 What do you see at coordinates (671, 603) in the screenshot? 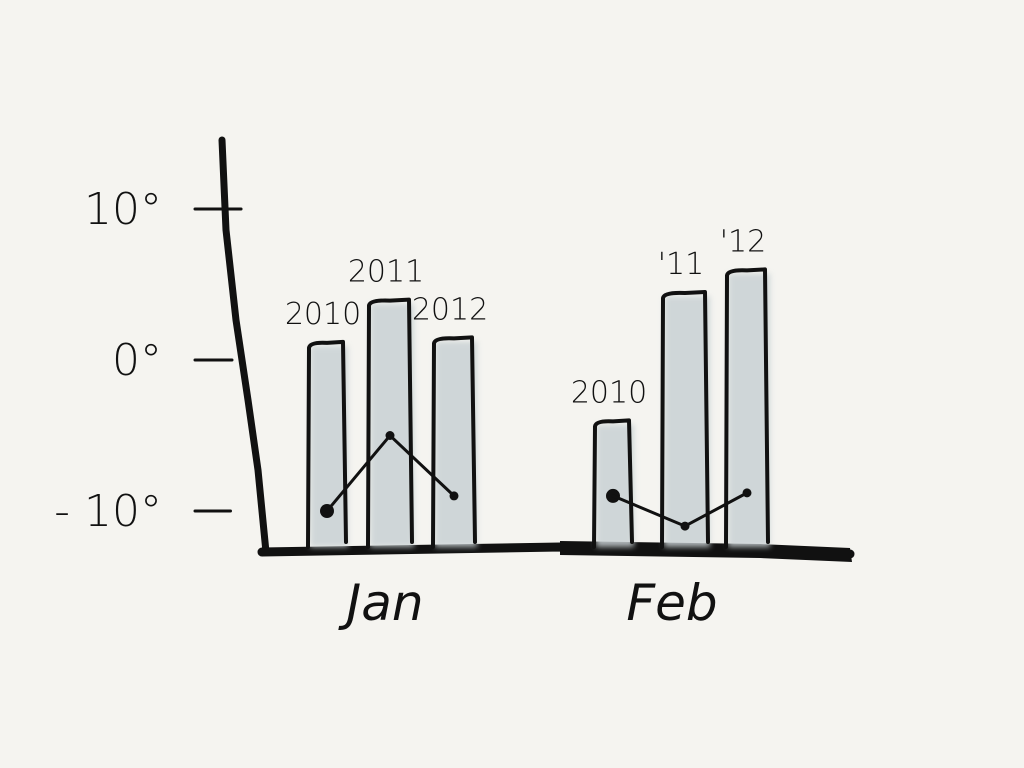
I see `category-label-1: Feb` at bounding box center [671, 603].